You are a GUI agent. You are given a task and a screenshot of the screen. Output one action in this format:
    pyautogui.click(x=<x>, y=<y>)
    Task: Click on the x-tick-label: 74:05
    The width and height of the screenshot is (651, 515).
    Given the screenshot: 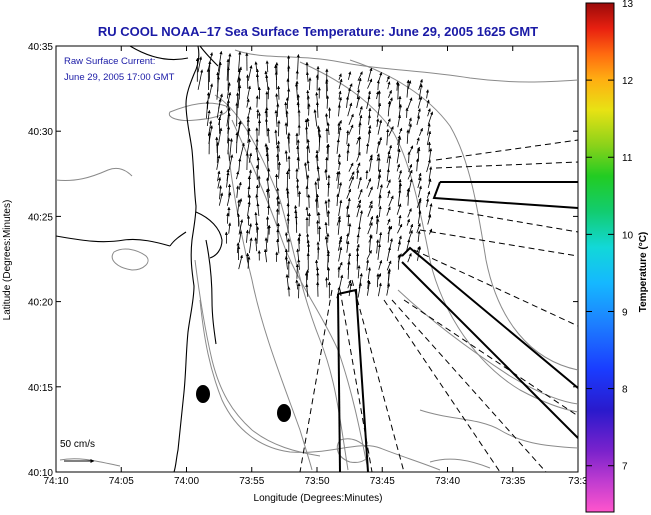 What is the action you would take?
    pyautogui.click(x=121, y=481)
    